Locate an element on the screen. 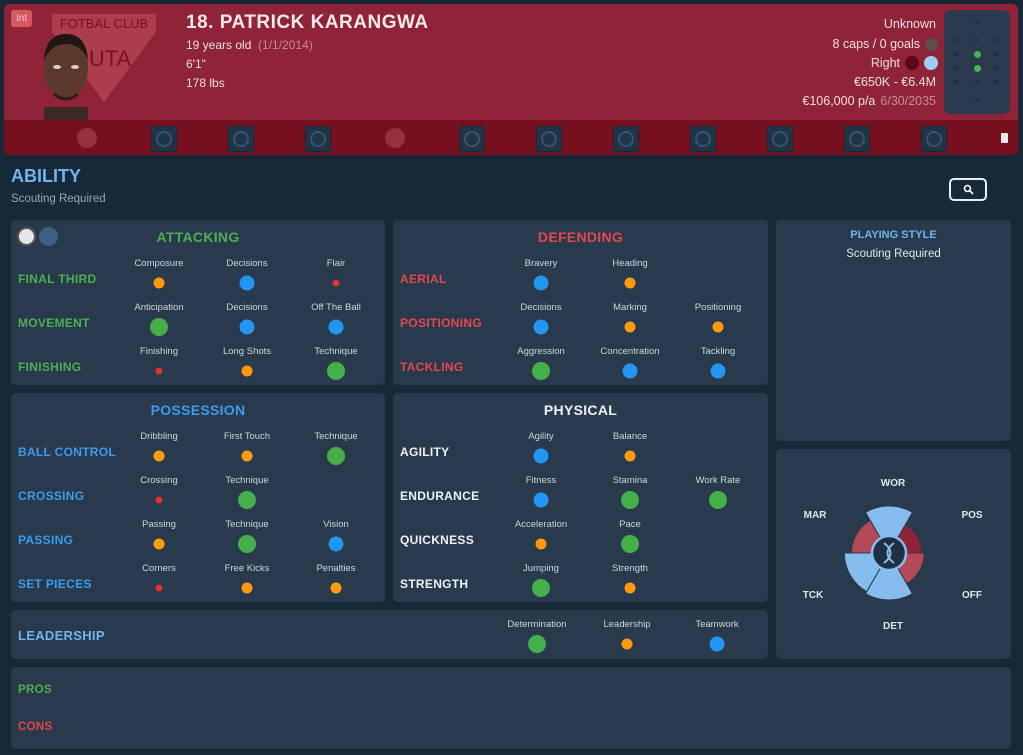 The image size is (1023, 755). list-icon is located at coordinates (1004, 138).